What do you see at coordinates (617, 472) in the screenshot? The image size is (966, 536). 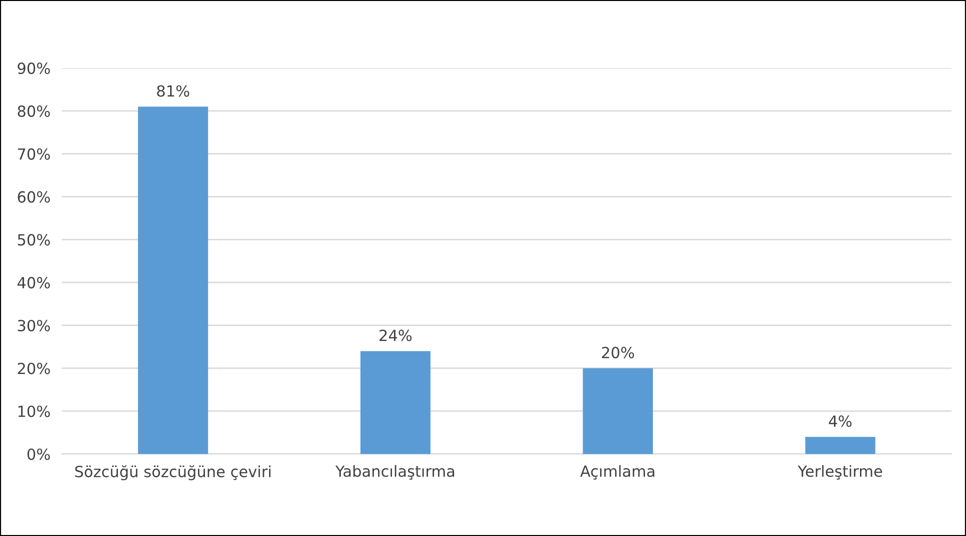 I see `x-tick-label: Açımlama` at bounding box center [617, 472].